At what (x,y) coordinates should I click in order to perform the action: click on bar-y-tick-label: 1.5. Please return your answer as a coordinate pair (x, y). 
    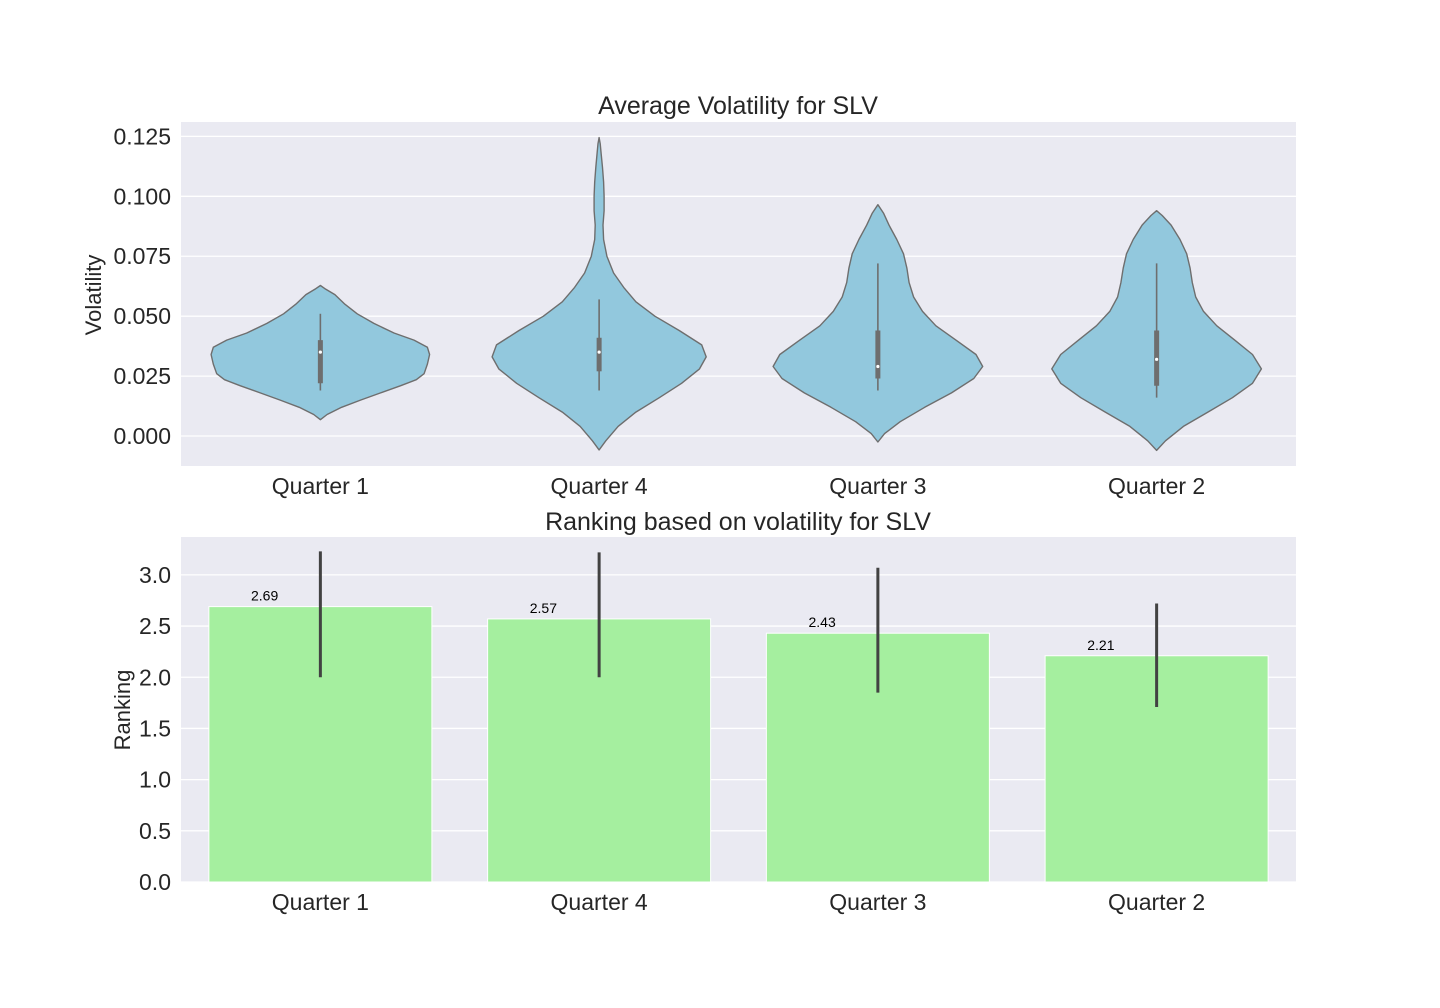
    Looking at the image, I should click on (155, 728).